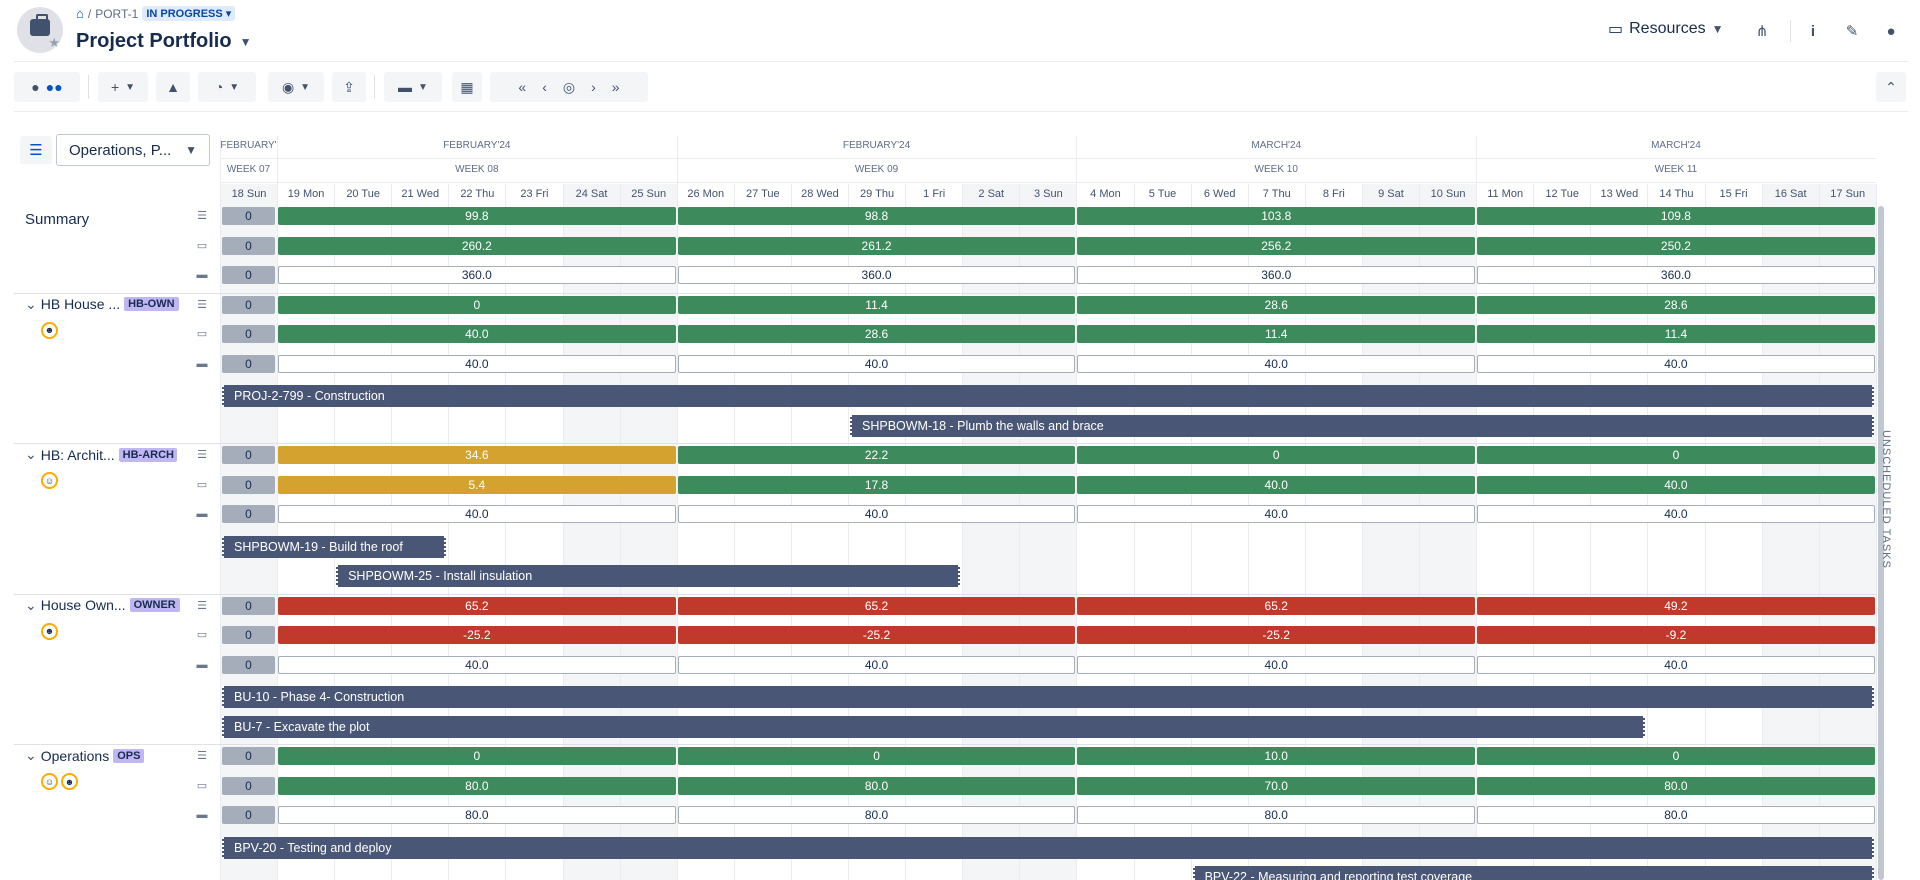  I want to click on metric-bar: 99.8, so click(477, 216).